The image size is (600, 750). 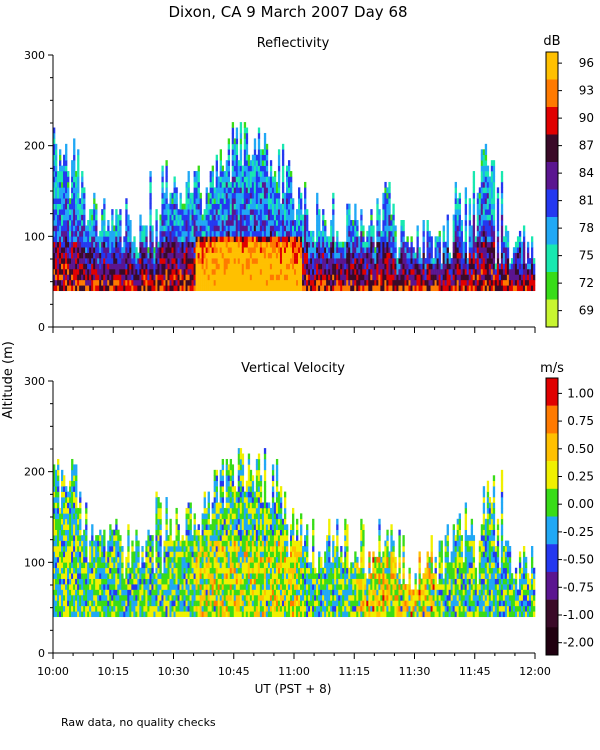 What do you see at coordinates (586, 228) in the screenshot?
I see `colorbar-label: 78` at bounding box center [586, 228].